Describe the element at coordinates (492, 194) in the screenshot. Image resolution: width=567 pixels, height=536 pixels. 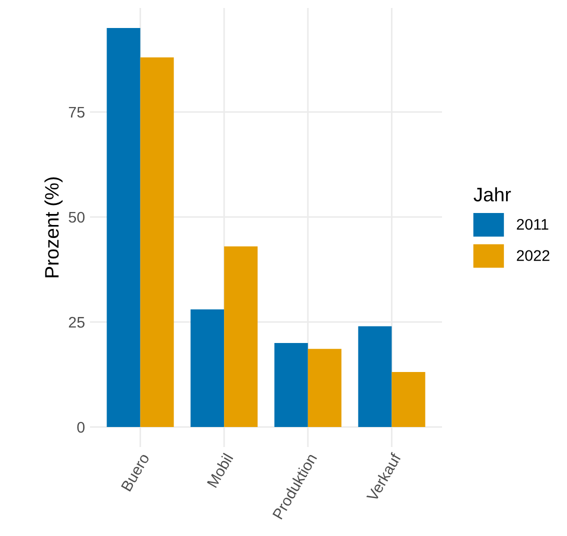
I see `legend-title: Jahr` at that location.